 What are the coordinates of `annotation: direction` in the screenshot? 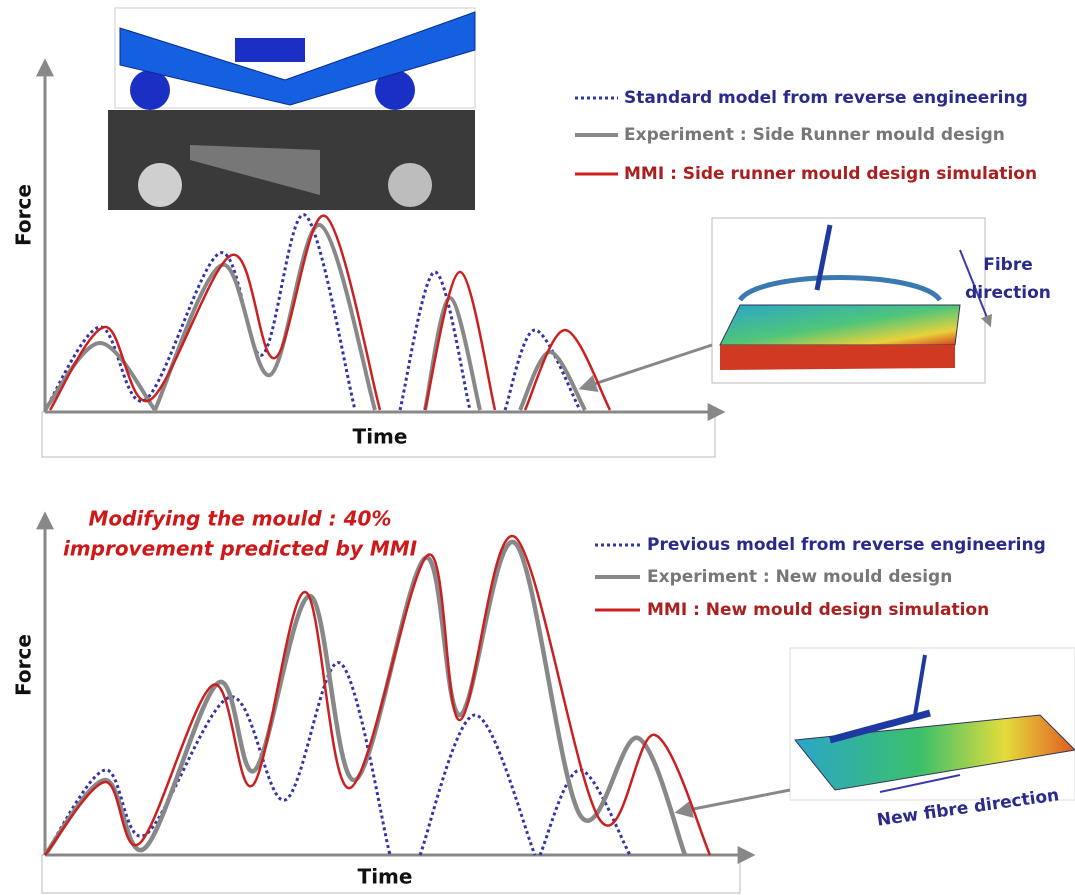 It's located at (1008, 293).